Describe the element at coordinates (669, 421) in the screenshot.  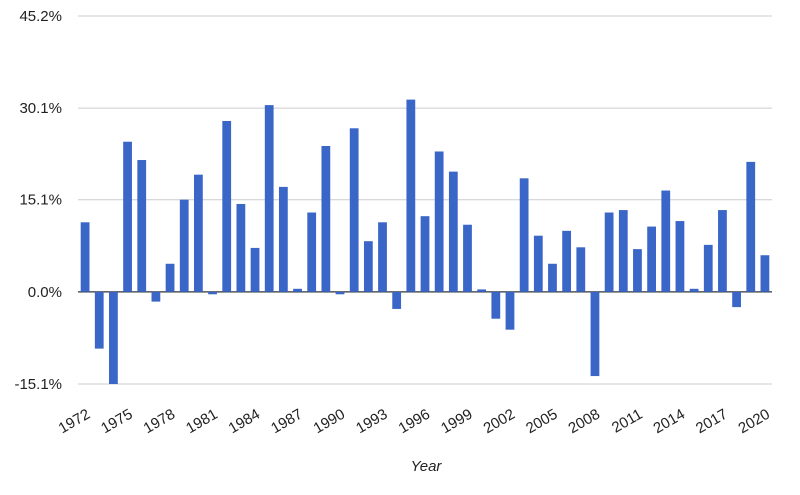
I see `x-tick-label: 2014` at that location.